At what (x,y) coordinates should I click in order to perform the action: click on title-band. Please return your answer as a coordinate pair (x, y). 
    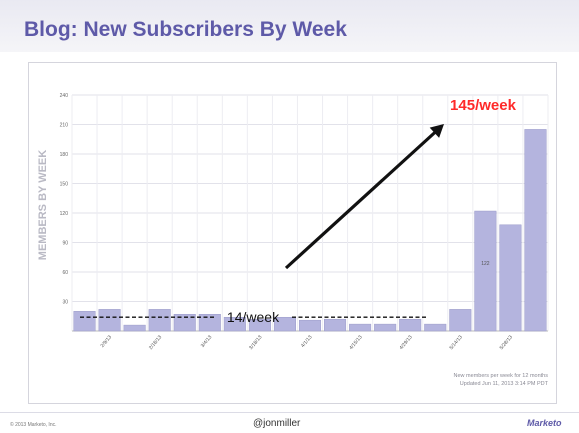
    Looking at the image, I should click on (289, 26).